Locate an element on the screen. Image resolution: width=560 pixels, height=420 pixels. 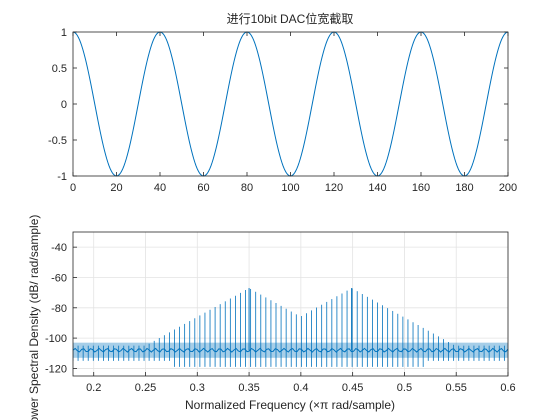
bottom-xtick-label: 0.3 is located at coordinates (197, 388).